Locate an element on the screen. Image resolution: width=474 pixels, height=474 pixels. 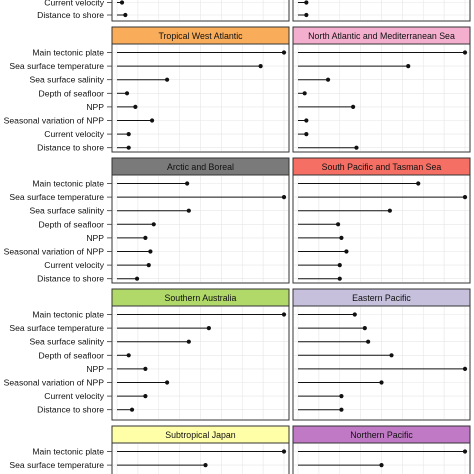
partial-variable-label: Current velocity is located at coordinates (74, 4).